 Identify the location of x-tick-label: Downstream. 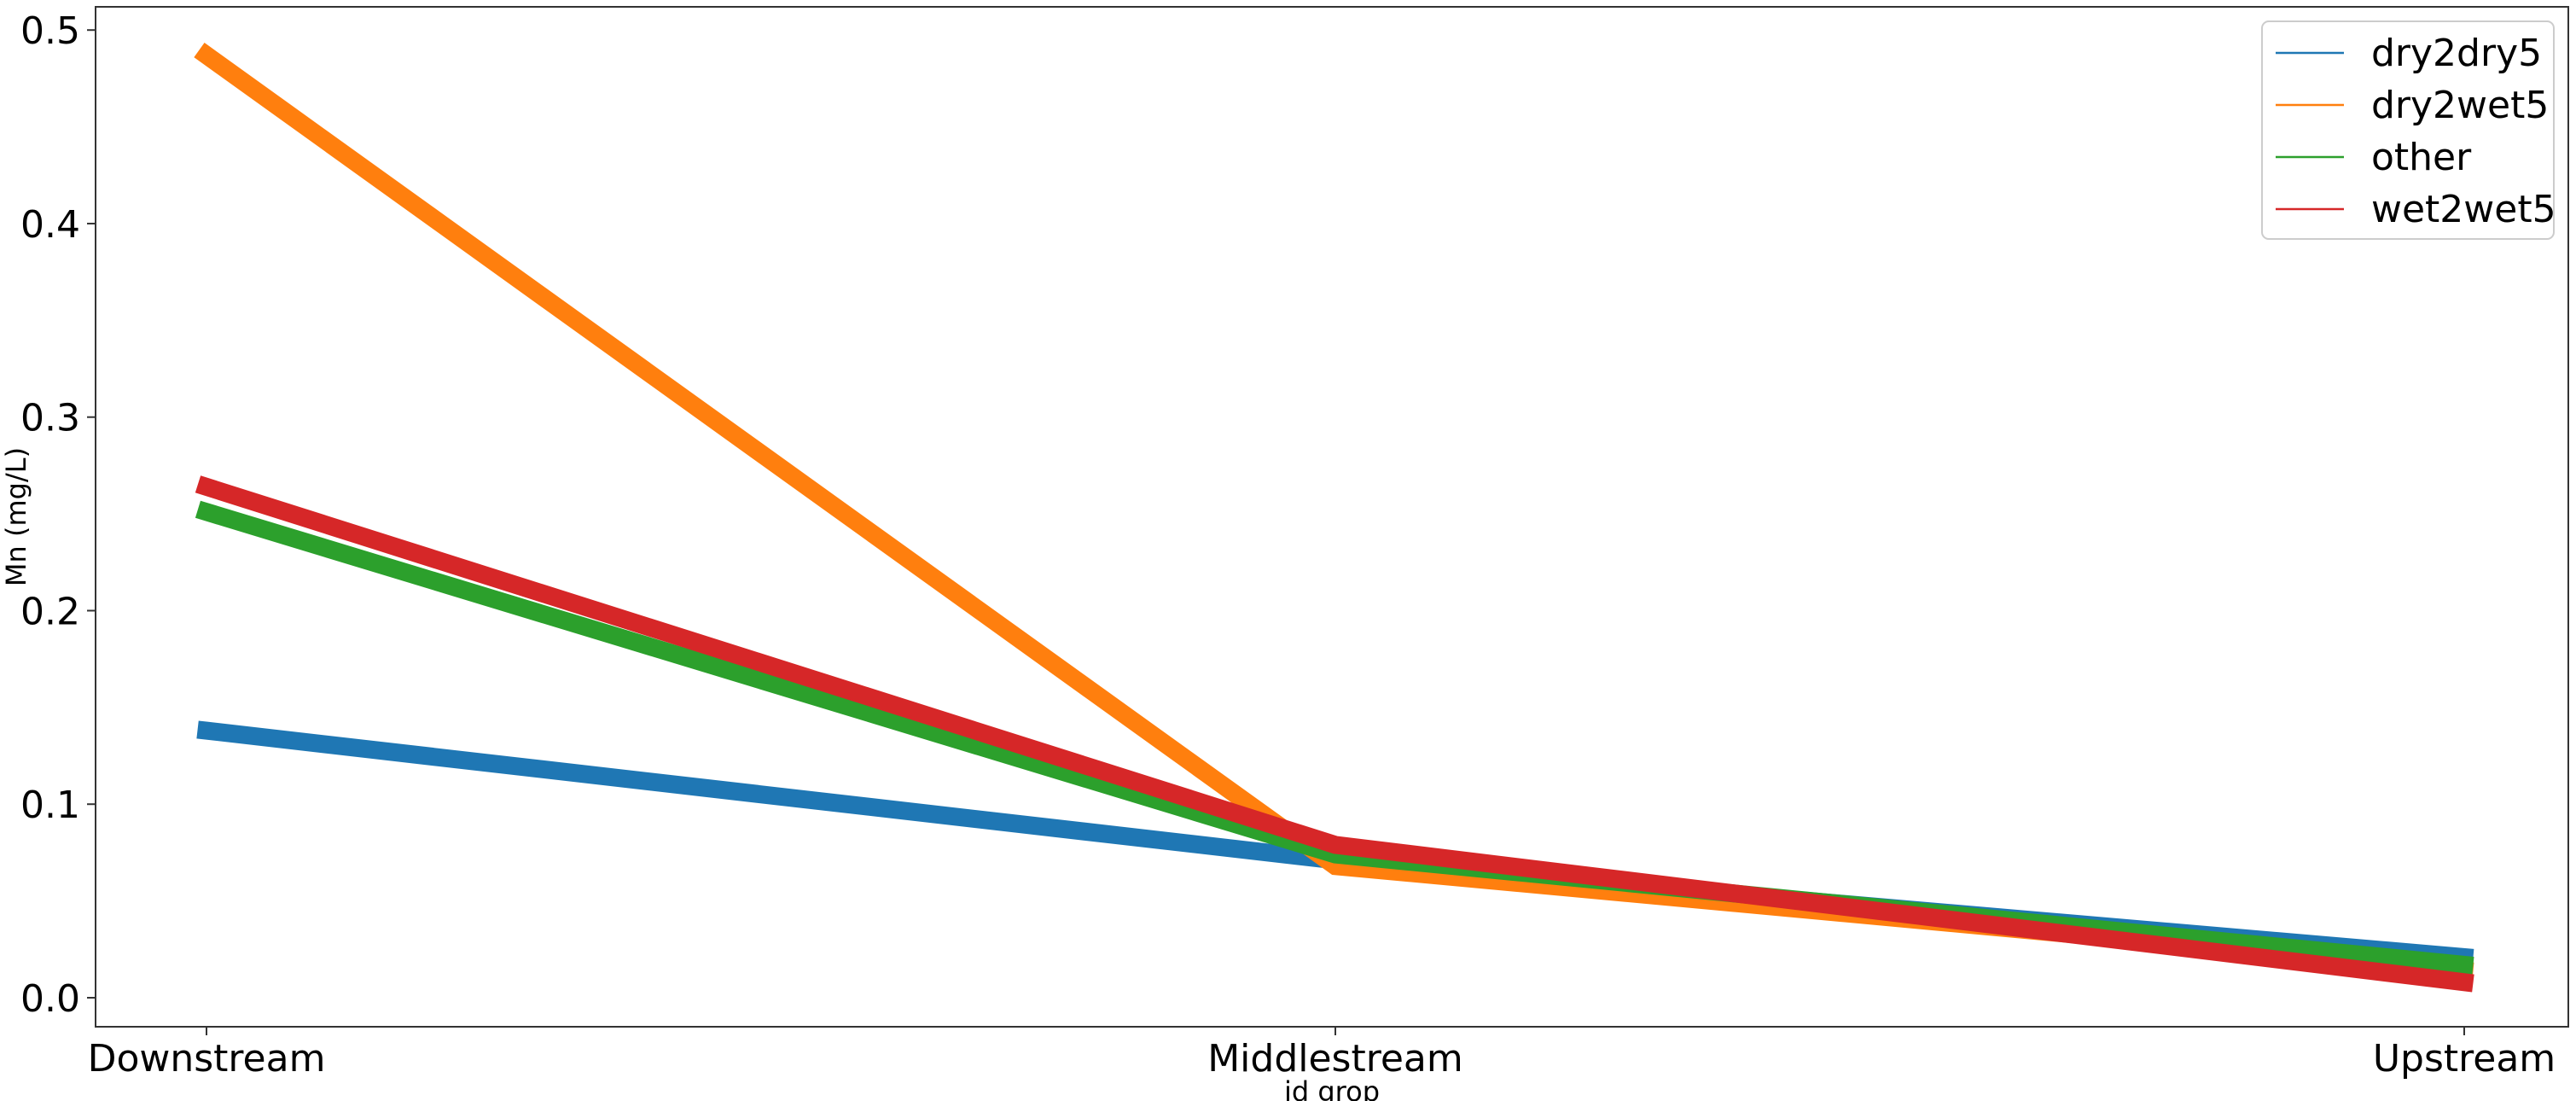
(207, 1059).